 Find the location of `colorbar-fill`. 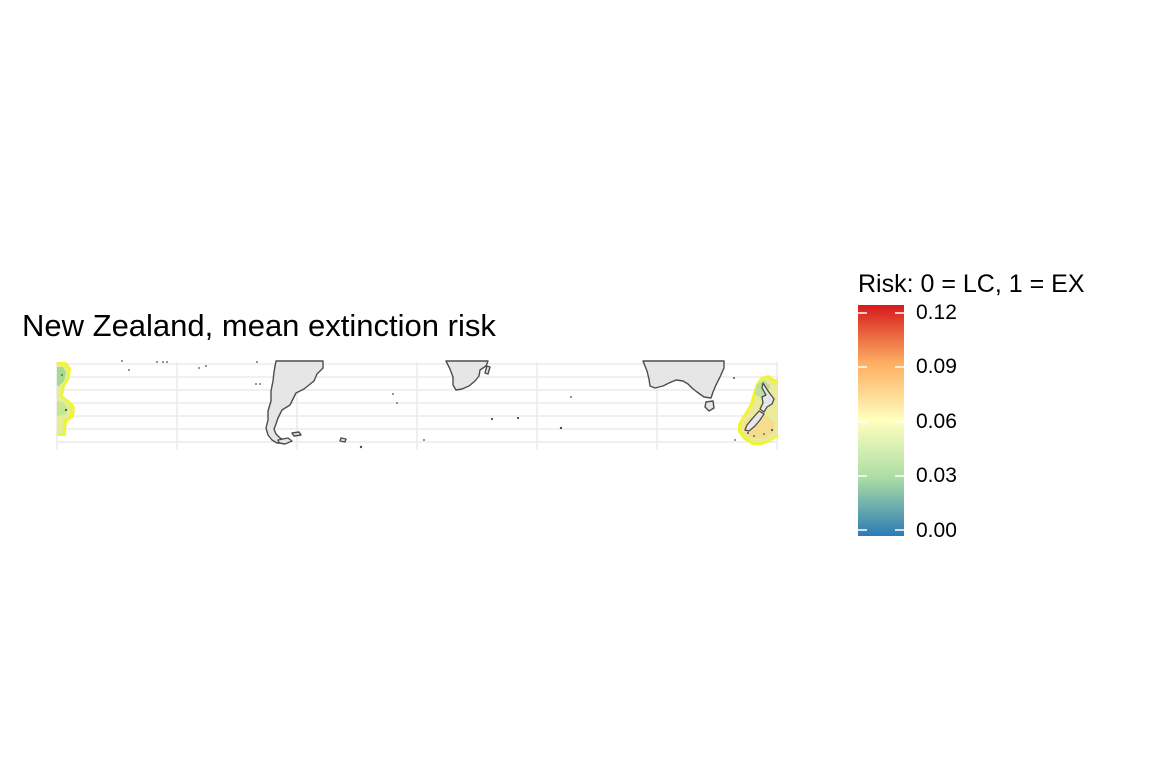

colorbar-fill is located at coordinates (881, 420).